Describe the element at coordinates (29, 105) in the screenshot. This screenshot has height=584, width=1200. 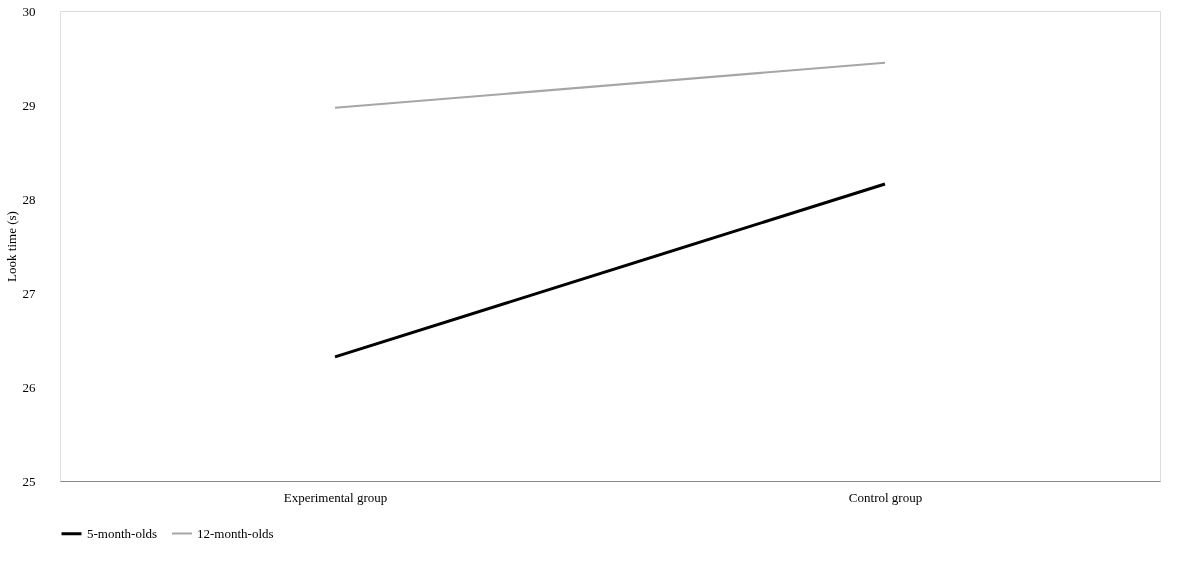
I see `y-tick-label: 29` at that location.